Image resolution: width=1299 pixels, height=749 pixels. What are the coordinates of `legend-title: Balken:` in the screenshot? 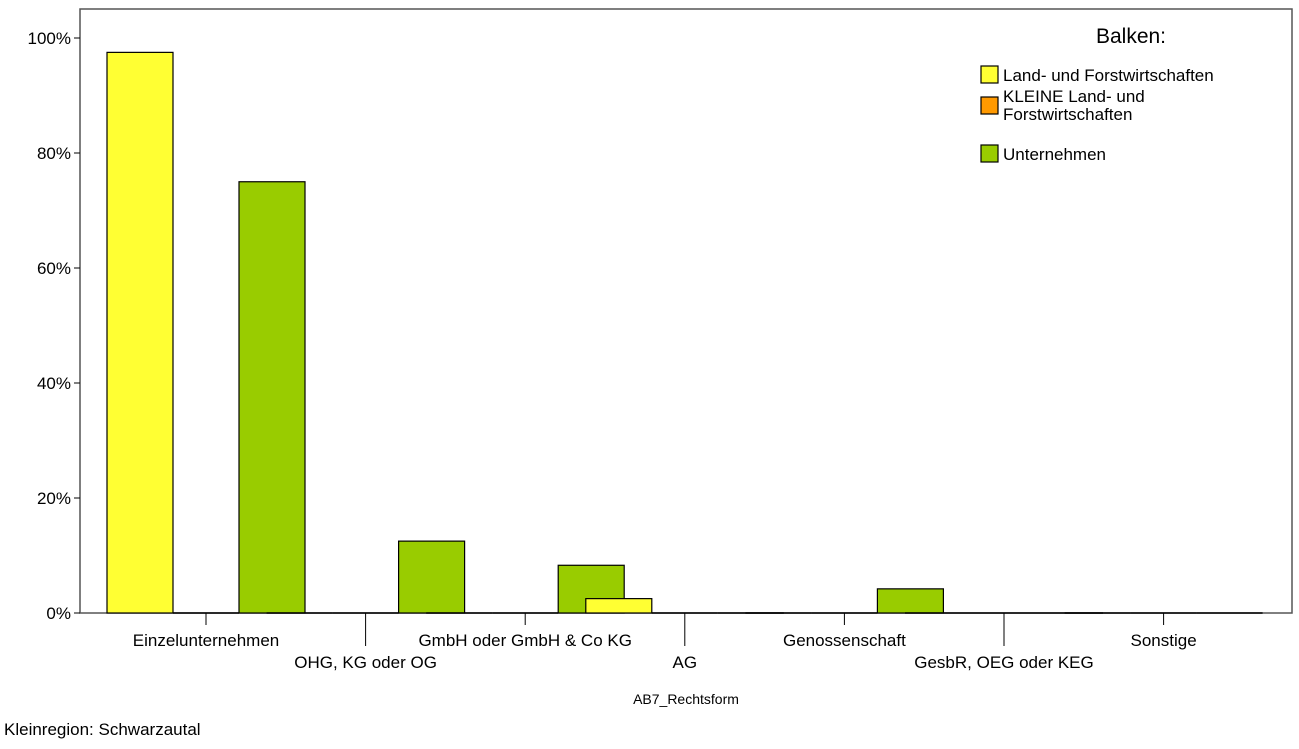 It's located at (1131, 36).